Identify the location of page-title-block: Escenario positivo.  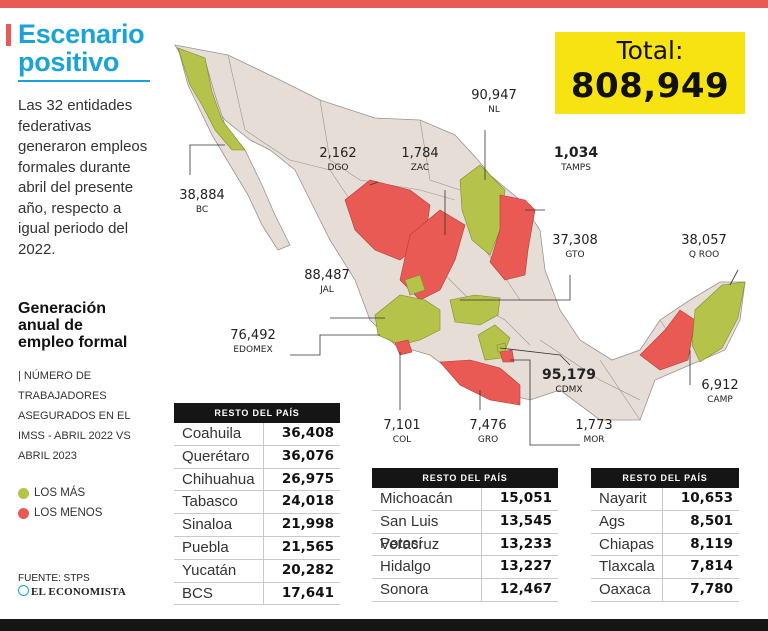
(78, 51).